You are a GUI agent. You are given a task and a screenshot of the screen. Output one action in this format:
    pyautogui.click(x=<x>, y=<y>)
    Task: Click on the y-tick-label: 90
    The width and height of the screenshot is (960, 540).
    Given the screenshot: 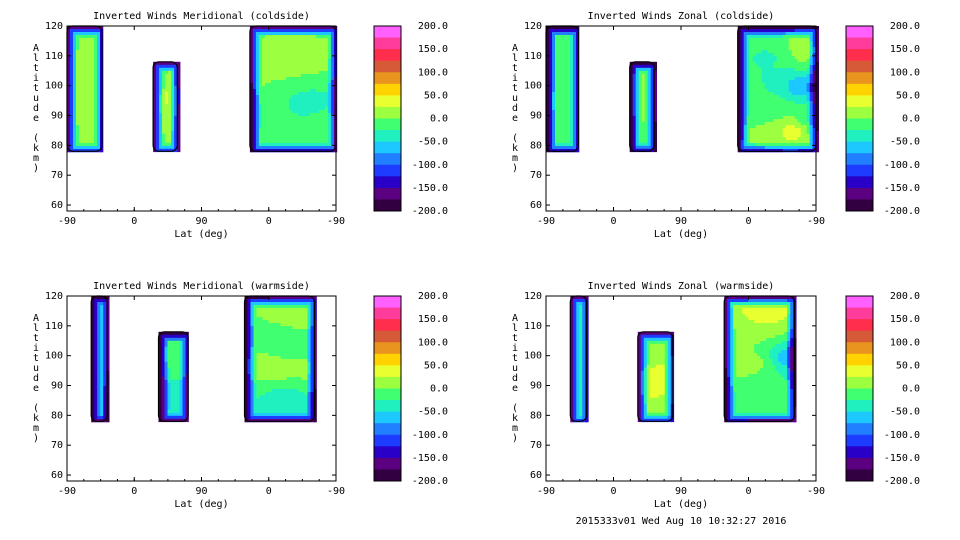 What is the action you would take?
    pyautogui.click(x=536, y=116)
    